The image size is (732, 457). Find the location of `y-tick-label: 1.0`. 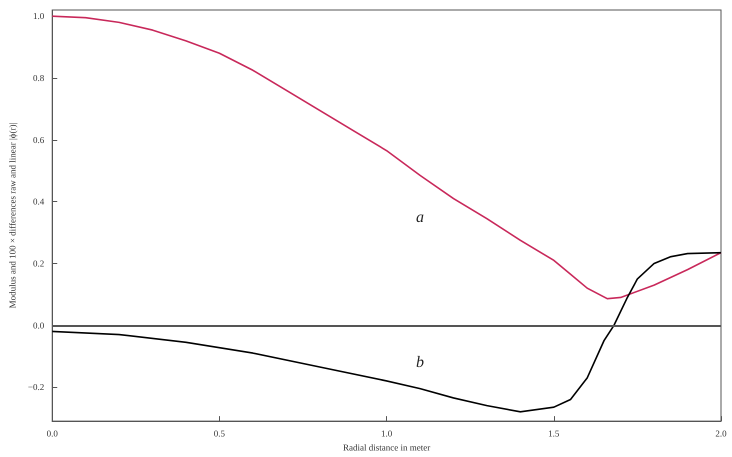

y-tick-label: 1.0 is located at coordinates (38, 16).